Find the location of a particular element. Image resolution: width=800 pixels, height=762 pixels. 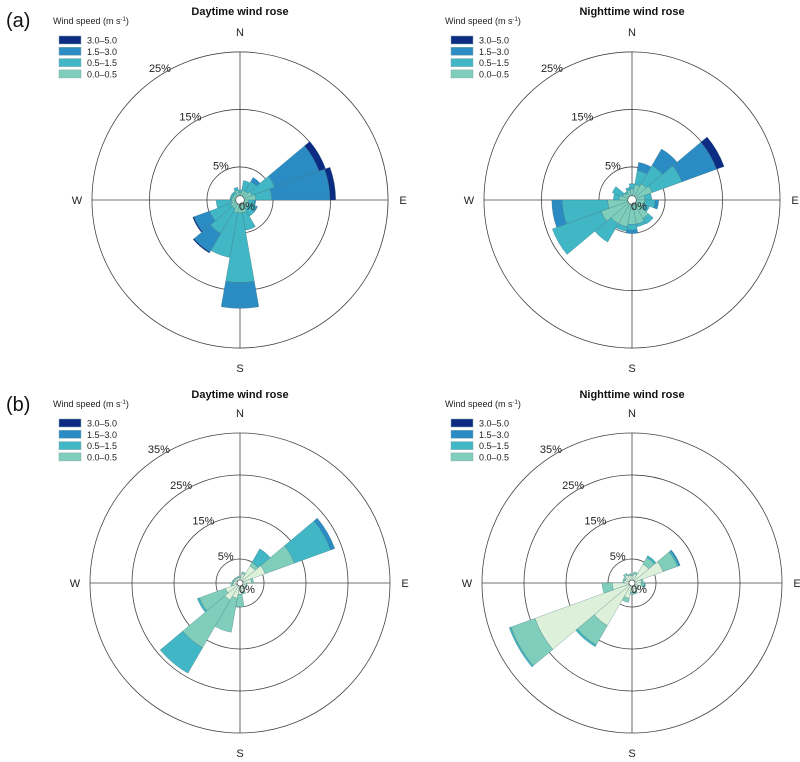

petal-180-0.5–1.5 is located at coordinates (632, 227).